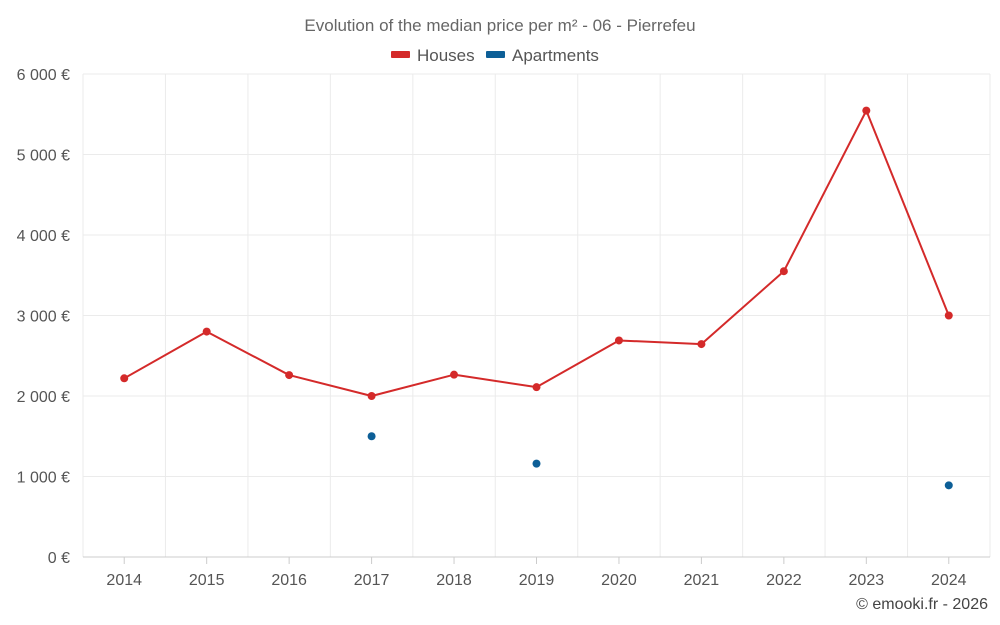 Image resolution: width=1000 pixels, height=625 pixels. What do you see at coordinates (948, 485) in the screenshot?
I see `data-point-apartments-2024` at bounding box center [948, 485].